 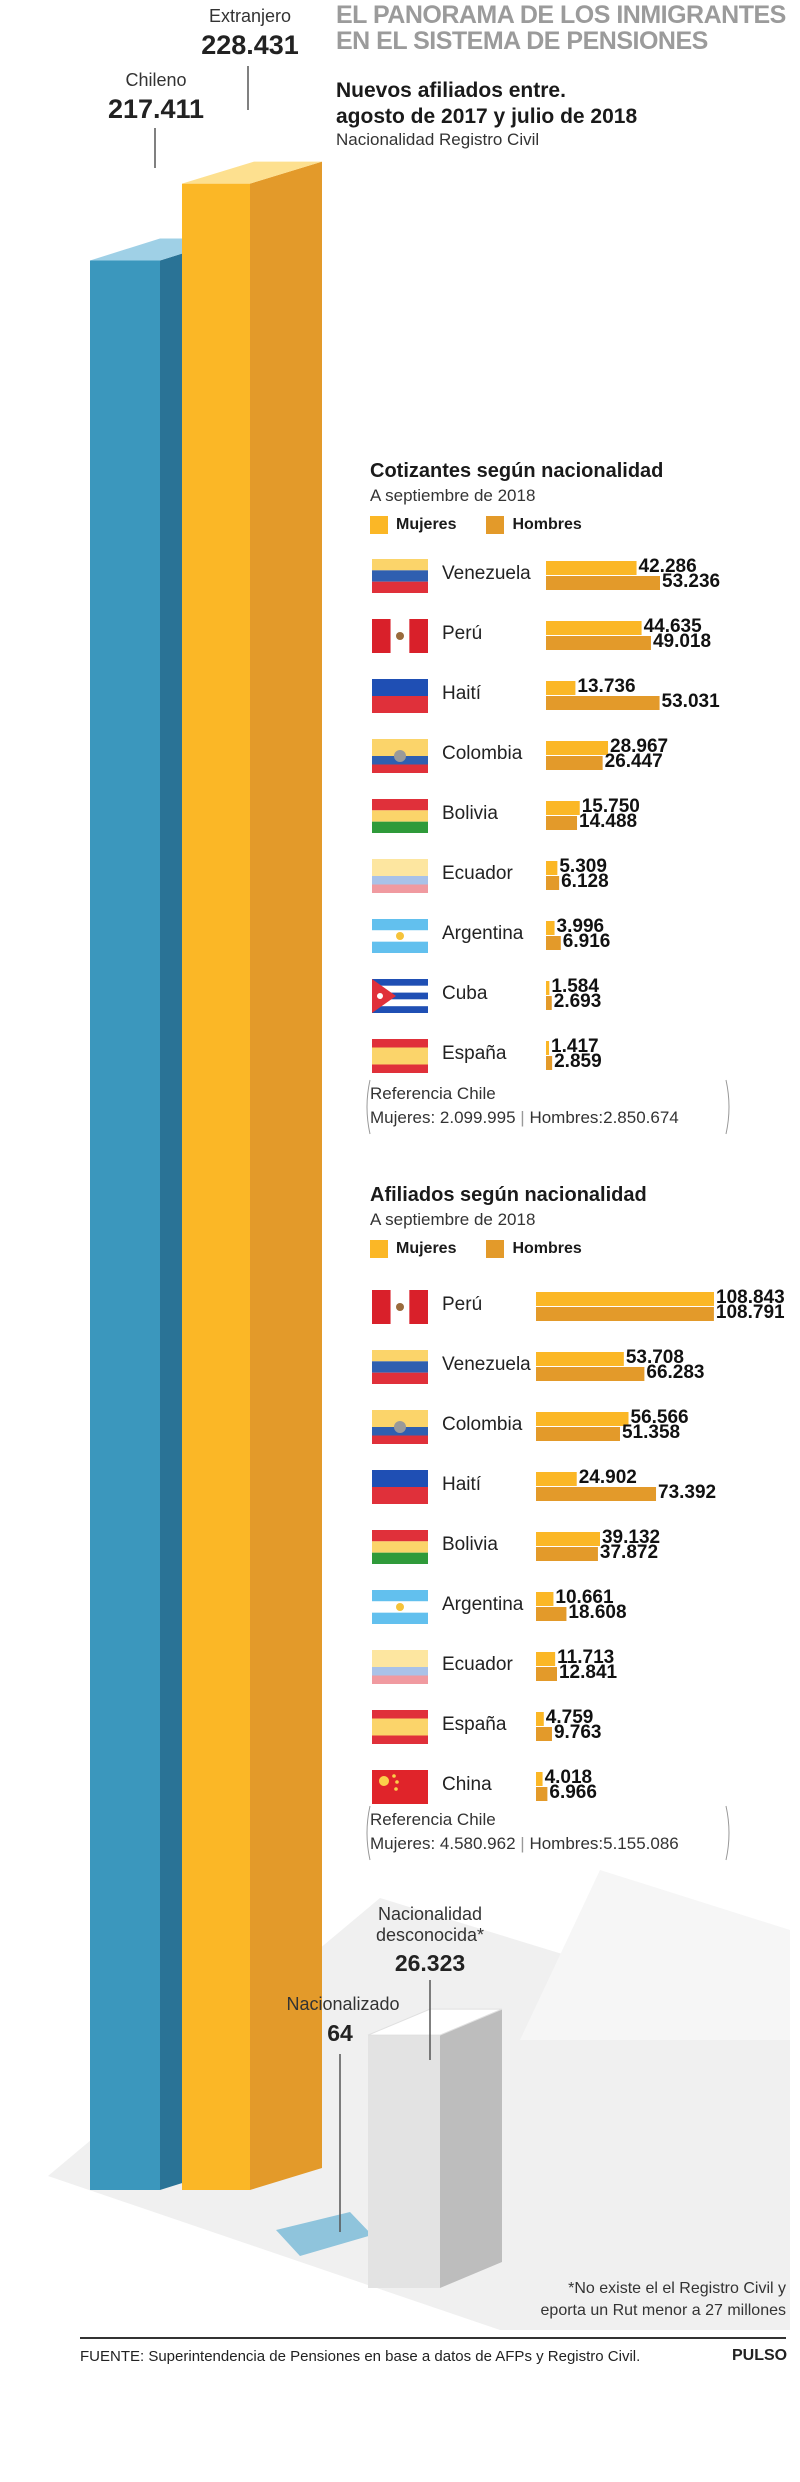 I want to click on value-label-hombres: 49.018, so click(x=682, y=641).